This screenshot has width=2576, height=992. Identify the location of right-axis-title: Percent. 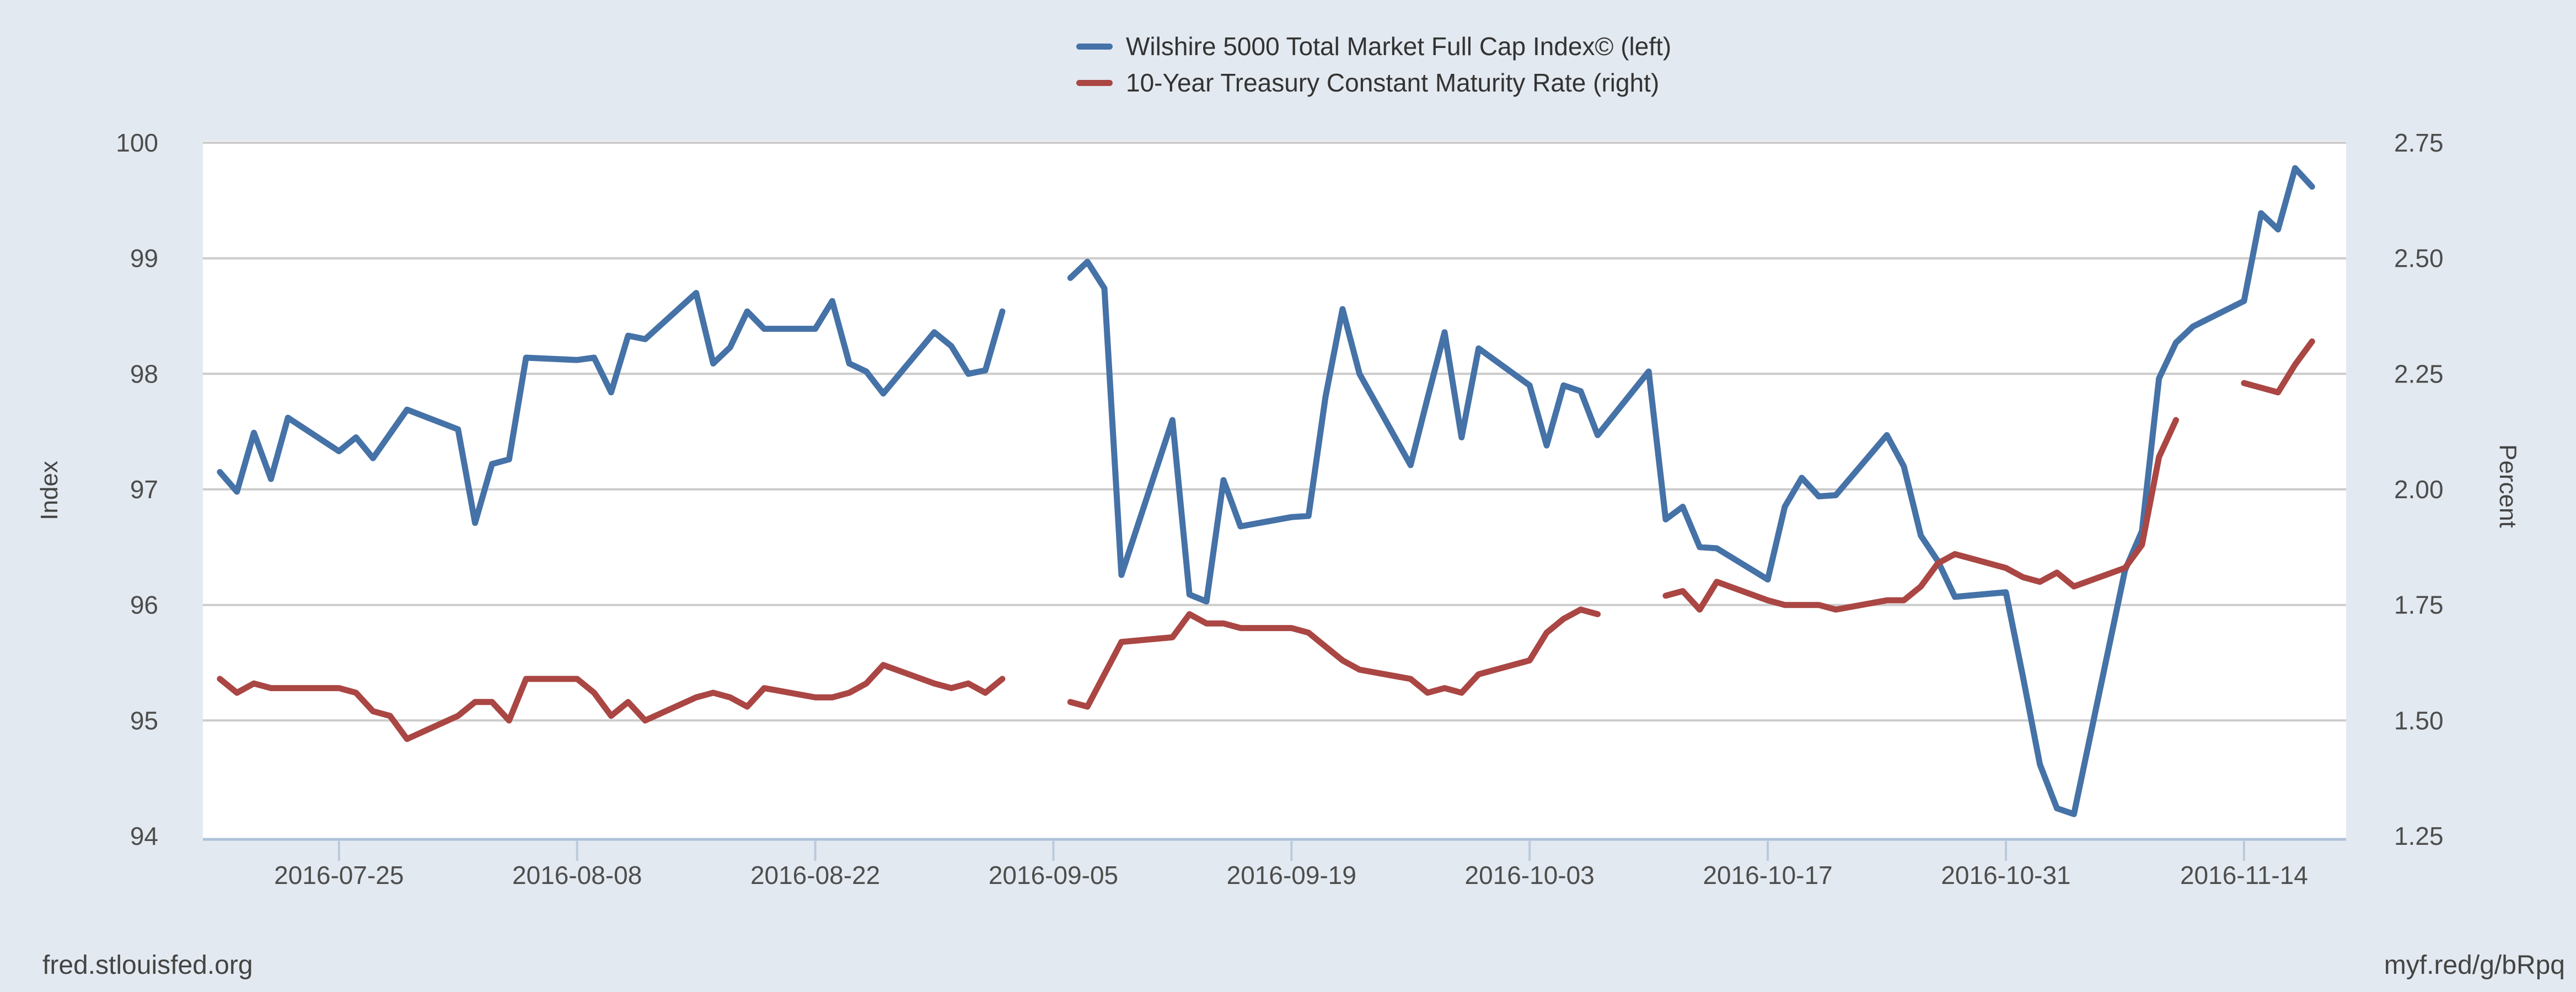
(2507, 486).